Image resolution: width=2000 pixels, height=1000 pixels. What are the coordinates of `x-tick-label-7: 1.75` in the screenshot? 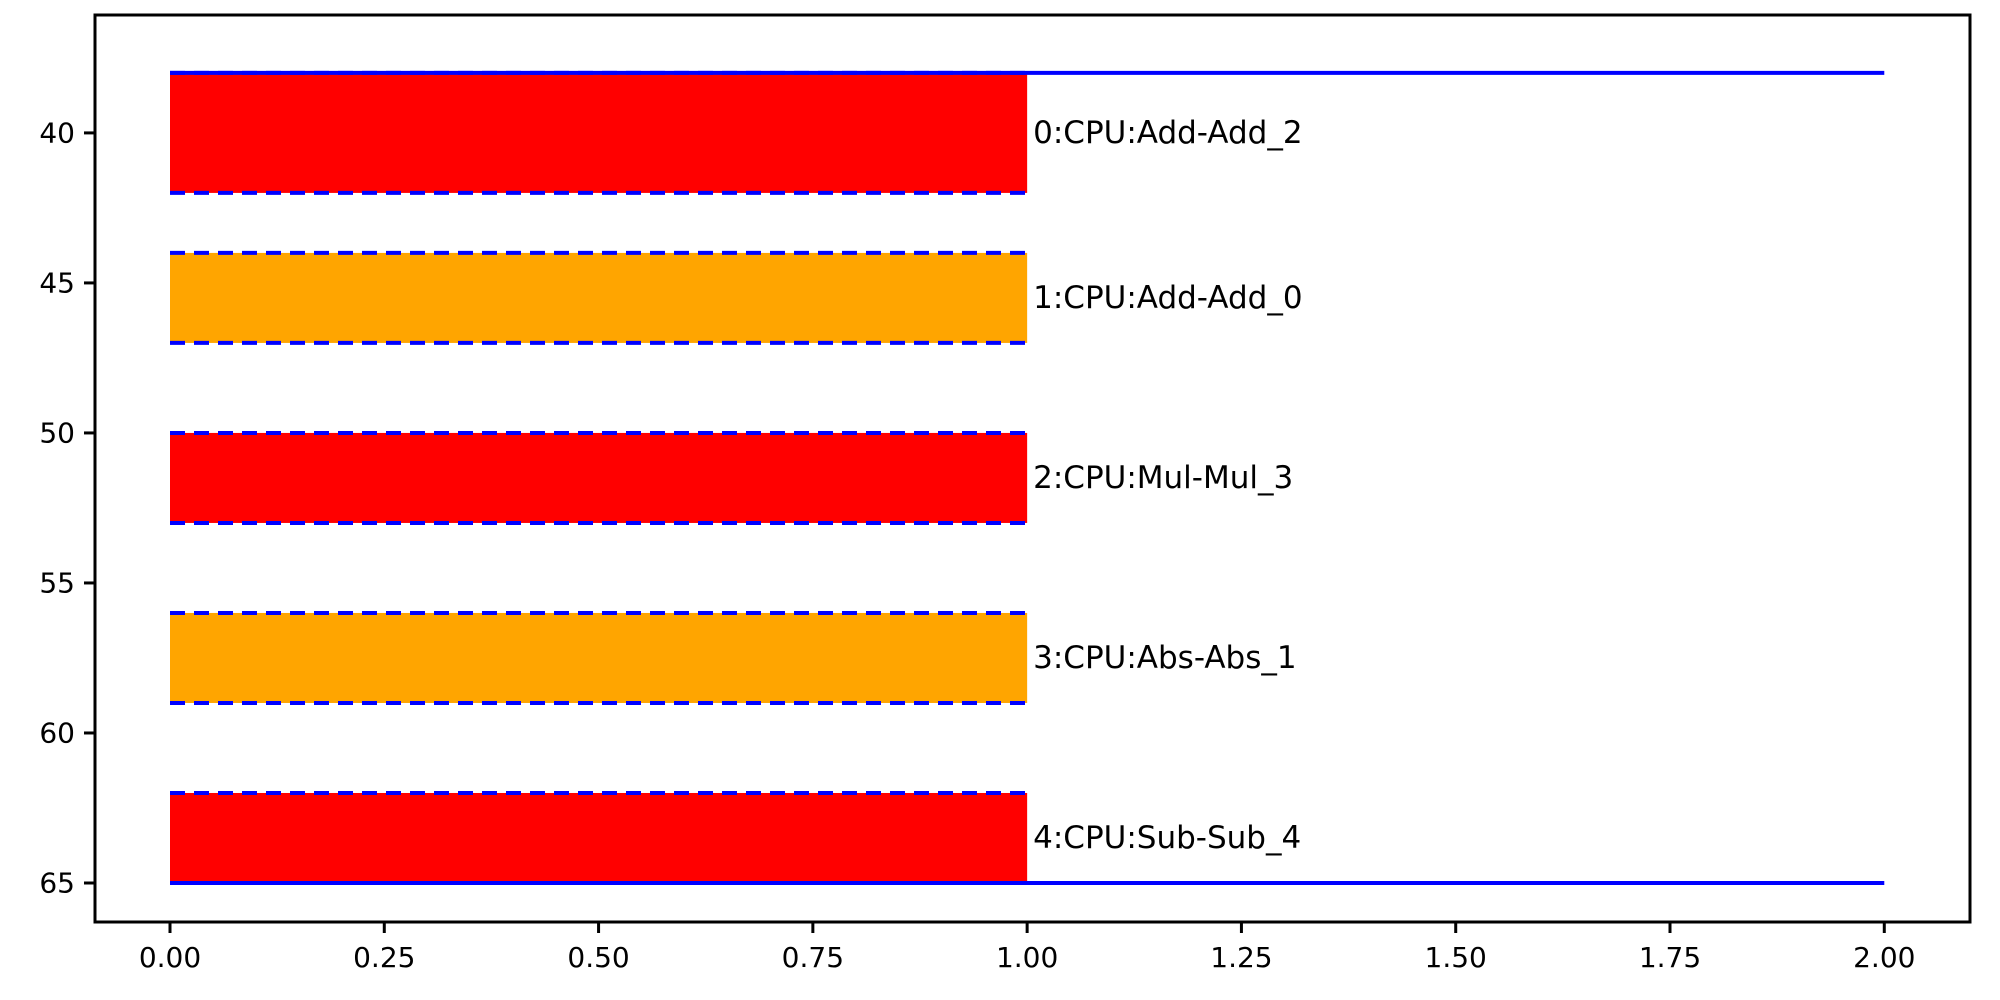 It's located at (1670, 957).